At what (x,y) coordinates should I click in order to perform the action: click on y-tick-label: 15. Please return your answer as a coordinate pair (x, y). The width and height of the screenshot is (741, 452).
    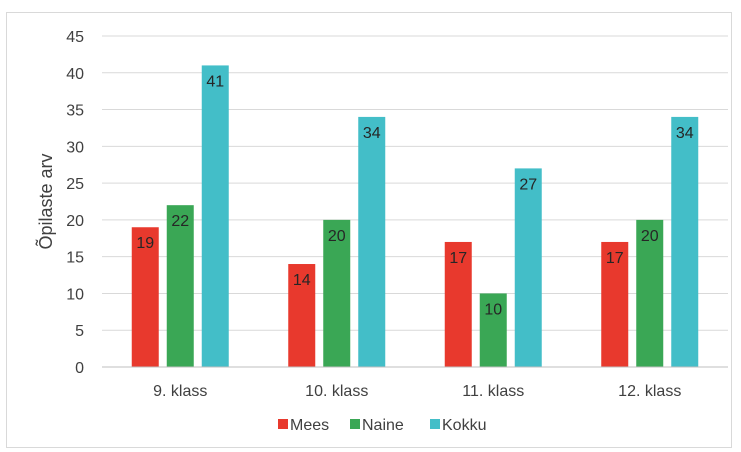
    Looking at the image, I should click on (75, 258).